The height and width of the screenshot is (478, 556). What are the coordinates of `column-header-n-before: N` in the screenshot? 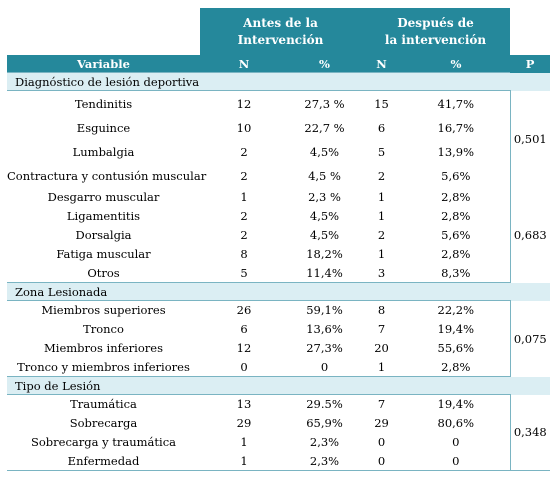 It's located at (244, 64).